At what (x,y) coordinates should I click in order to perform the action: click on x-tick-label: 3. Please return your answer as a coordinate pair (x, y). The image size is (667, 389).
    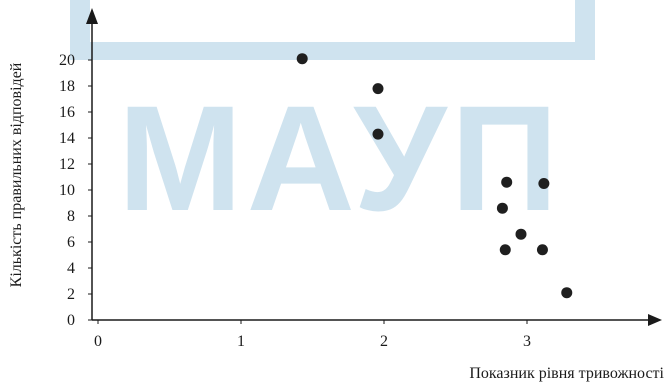
    Looking at the image, I should click on (527, 341).